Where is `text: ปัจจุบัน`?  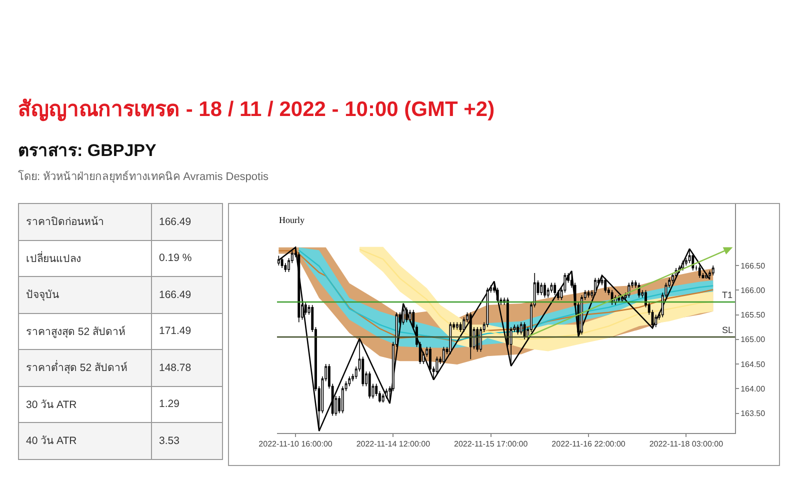 text: ปัจจุบัน is located at coordinates (85, 294).